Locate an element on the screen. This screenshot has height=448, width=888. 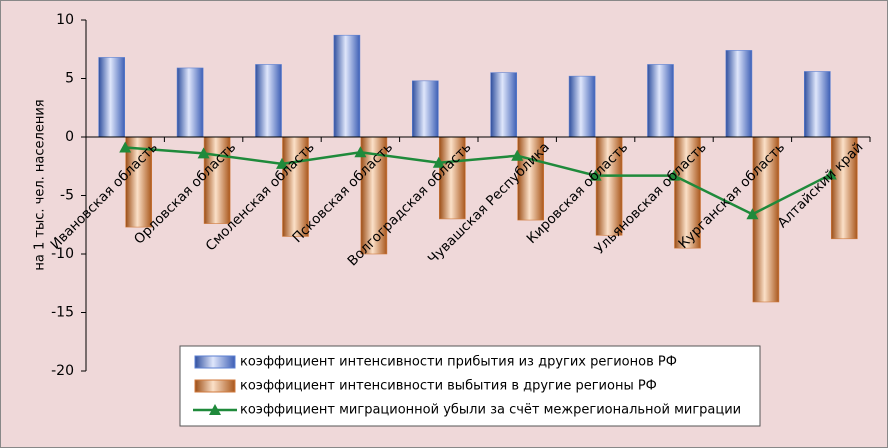
y-tick-label: 10 is located at coordinates (65, 20).